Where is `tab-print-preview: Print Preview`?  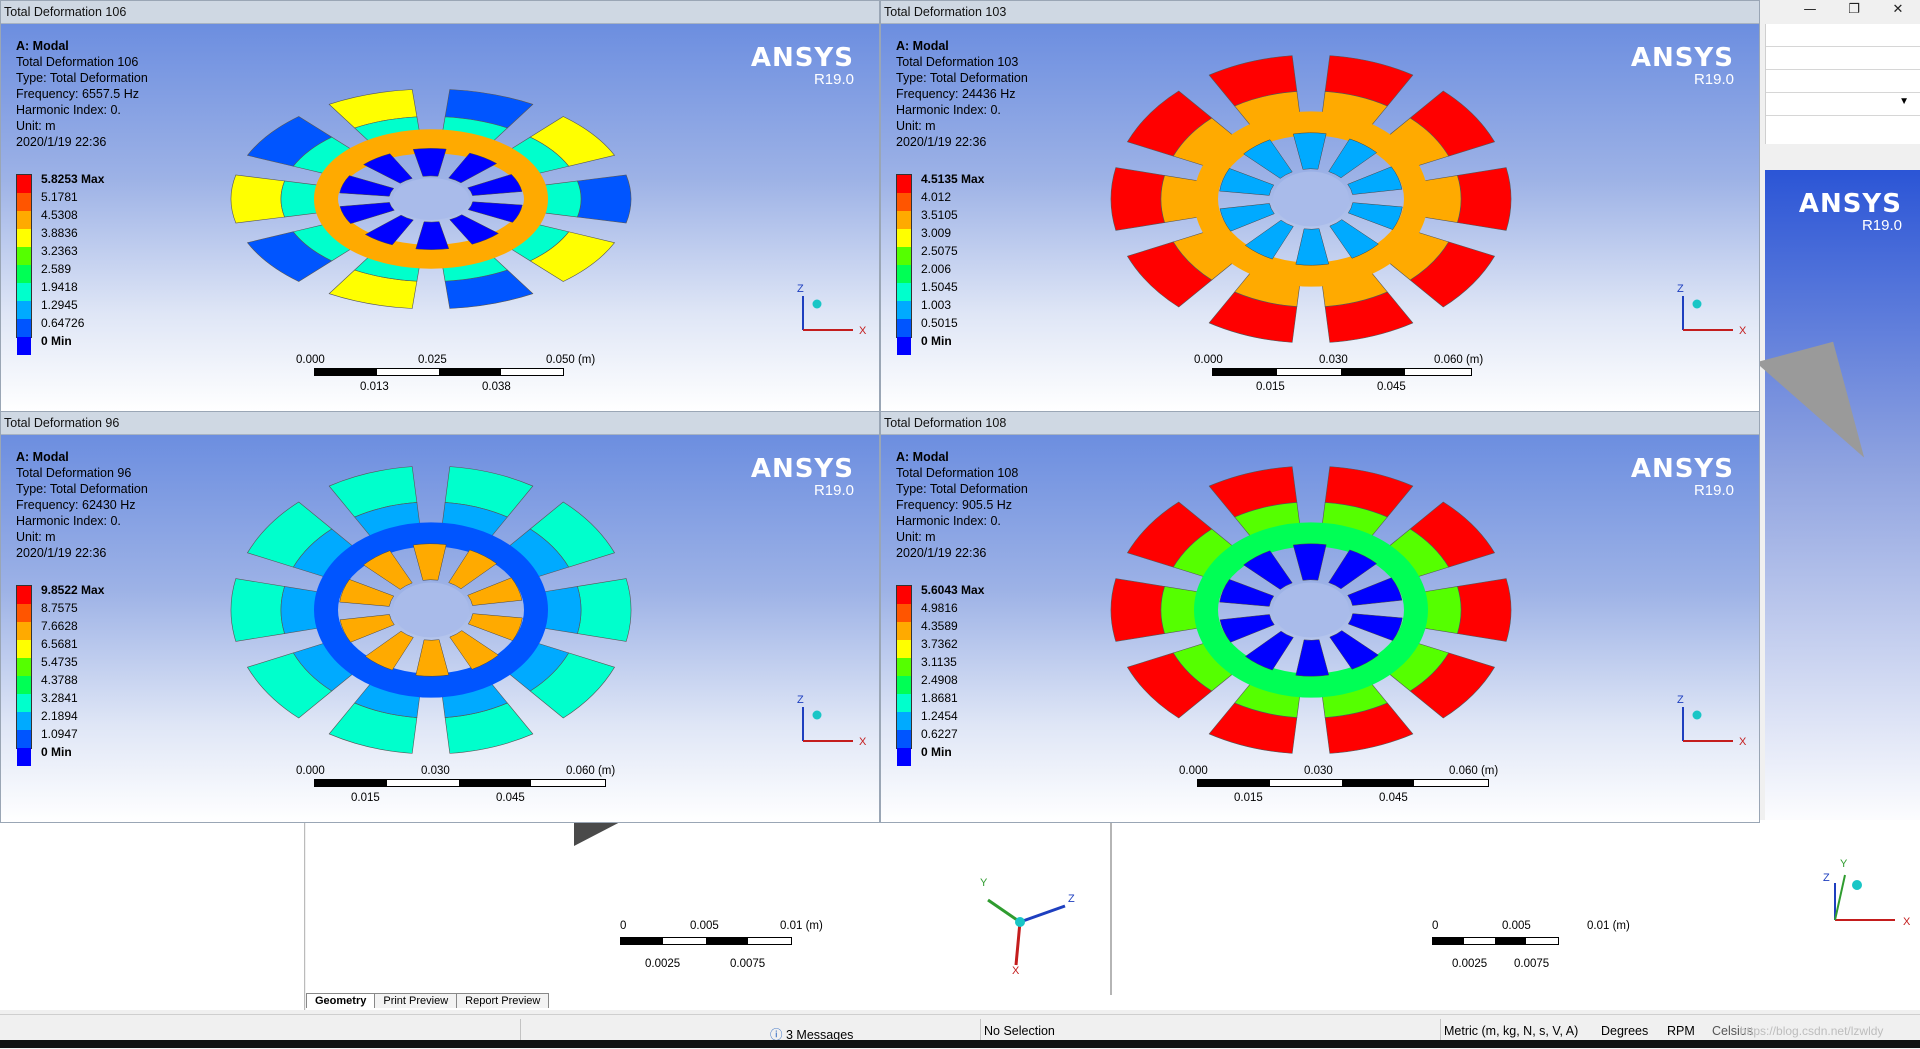 tab-print-preview: Print Preview is located at coordinates (416, 1000).